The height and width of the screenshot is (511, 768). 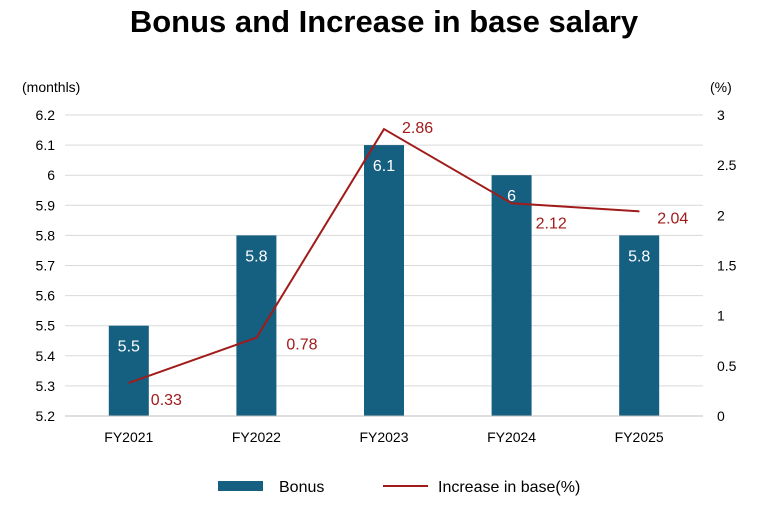 What do you see at coordinates (128, 437) in the screenshot?
I see `x-tick-label: FY2021` at bounding box center [128, 437].